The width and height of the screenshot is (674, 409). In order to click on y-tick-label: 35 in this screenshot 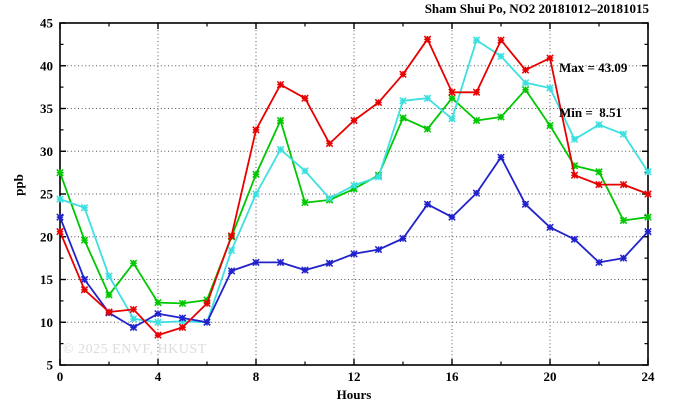, I will do `click(47, 108)`.